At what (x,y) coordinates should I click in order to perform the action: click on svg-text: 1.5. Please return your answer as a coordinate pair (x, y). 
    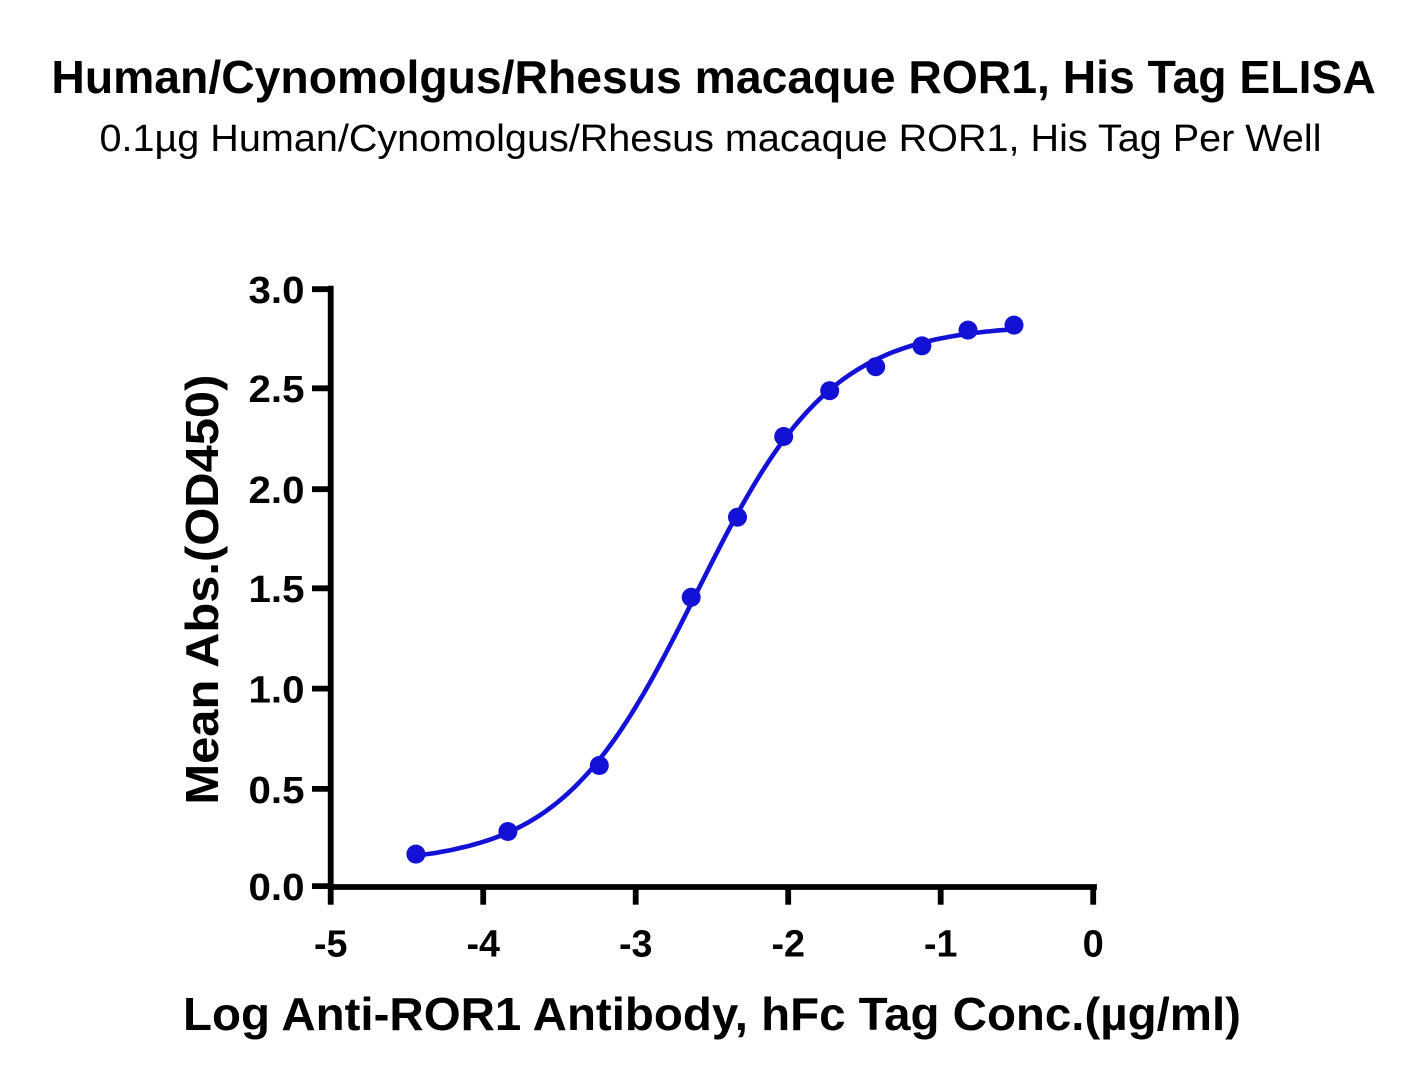
    Looking at the image, I should click on (277, 590).